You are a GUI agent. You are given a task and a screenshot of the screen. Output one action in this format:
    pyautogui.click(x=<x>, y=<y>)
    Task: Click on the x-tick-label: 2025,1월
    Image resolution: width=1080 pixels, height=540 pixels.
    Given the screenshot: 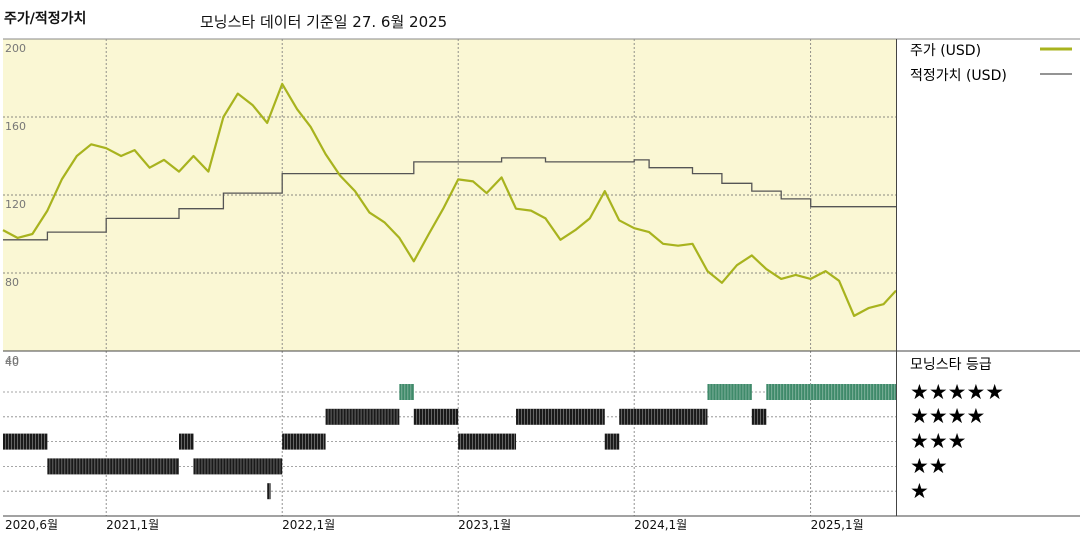 What is the action you would take?
    pyautogui.click(x=837, y=525)
    